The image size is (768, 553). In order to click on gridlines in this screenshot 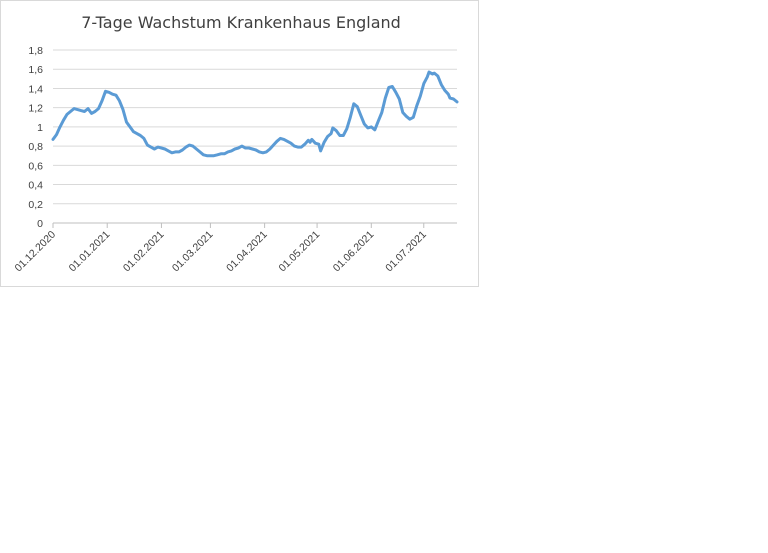, I will do `click(255, 127)`.